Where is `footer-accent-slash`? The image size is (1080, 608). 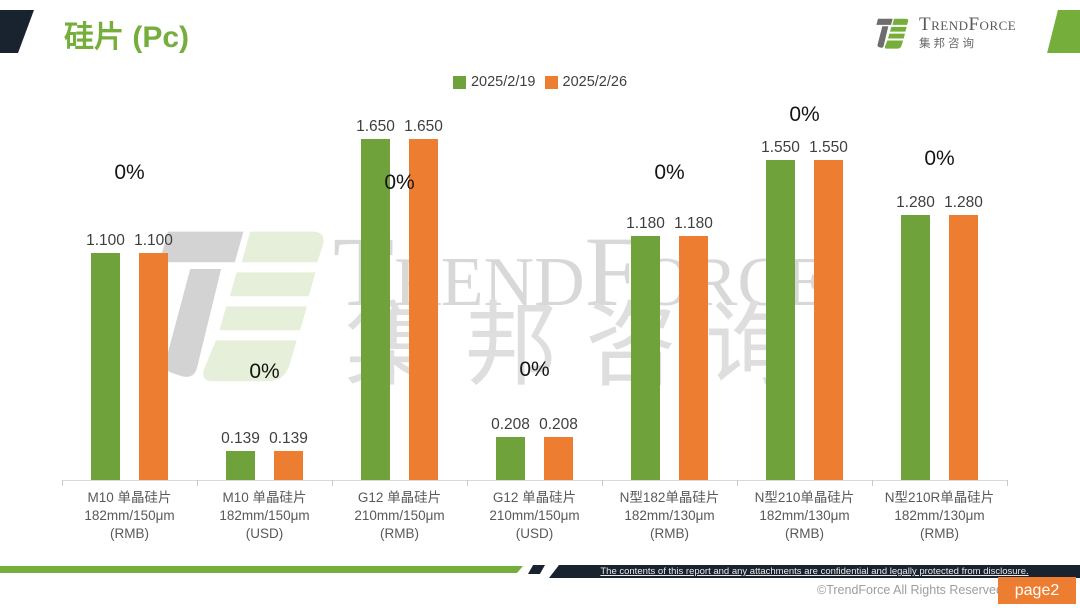 footer-accent-slash is located at coordinates (536, 569).